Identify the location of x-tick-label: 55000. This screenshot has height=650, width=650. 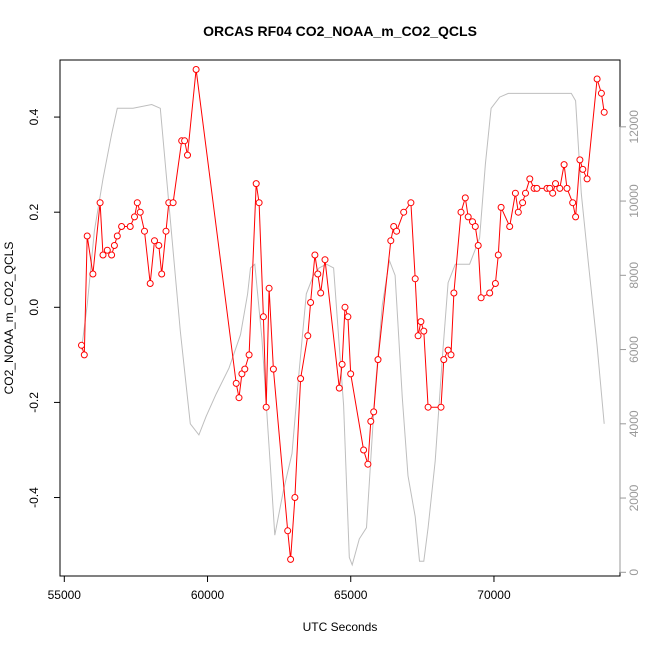
(65, 595).